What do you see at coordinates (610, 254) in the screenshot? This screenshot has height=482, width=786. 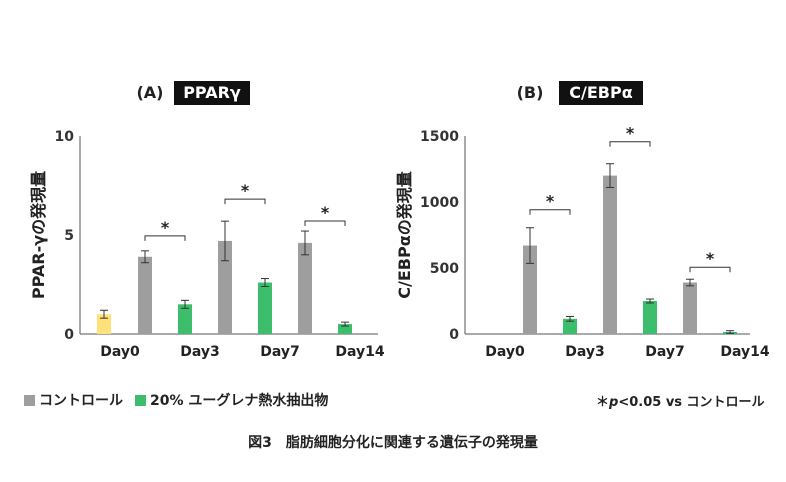 I see `p2-bar-day7-control` at bounding box center [610, 254].